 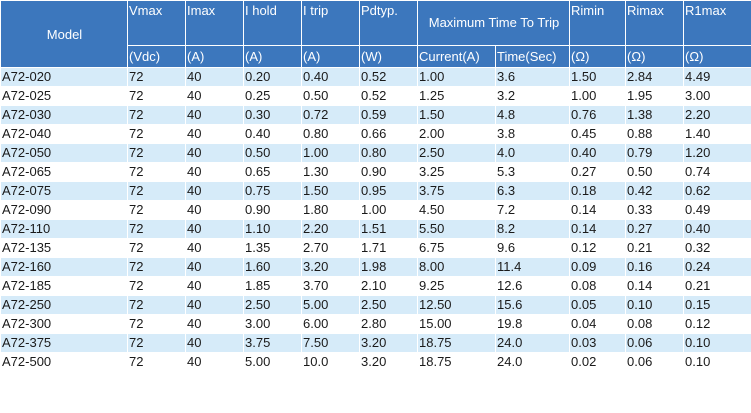 I want to click on cell-rimin: 0.02, so click(x=597, y=362).